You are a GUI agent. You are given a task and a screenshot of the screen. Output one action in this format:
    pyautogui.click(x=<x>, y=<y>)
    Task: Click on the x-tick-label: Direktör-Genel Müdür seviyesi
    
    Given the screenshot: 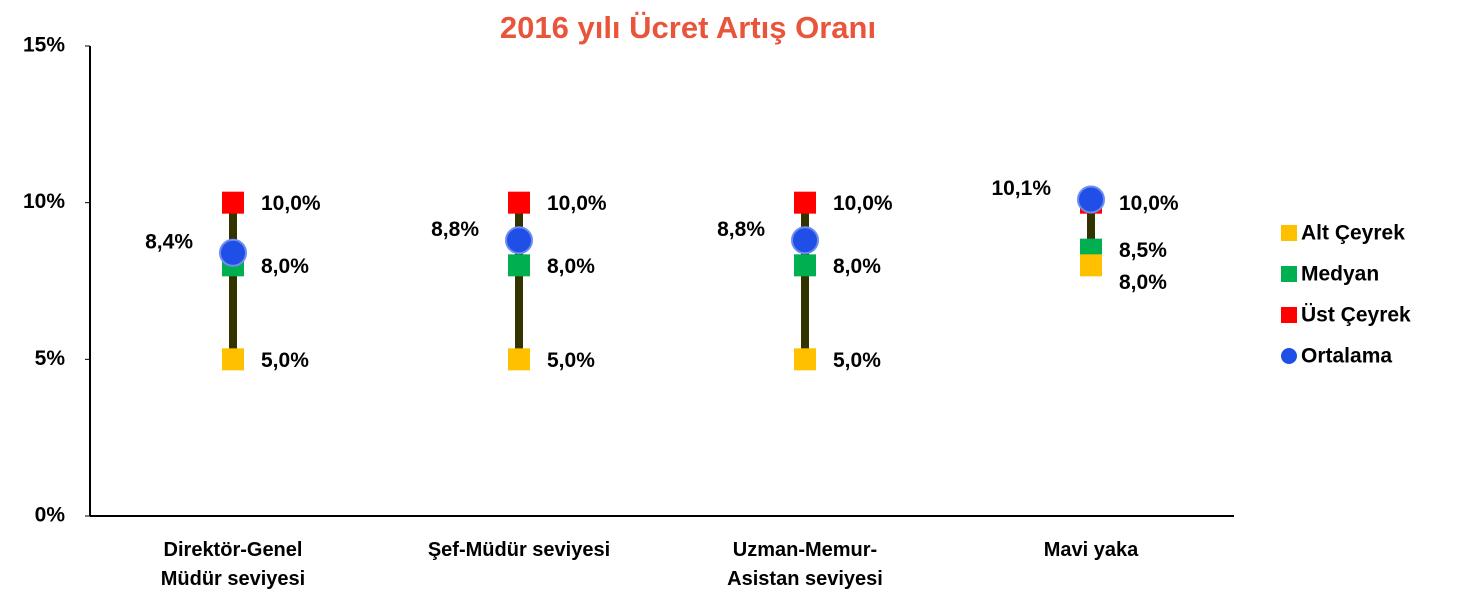 What is the action you would take?
    pyautogui.click(x=233, y=564)
    